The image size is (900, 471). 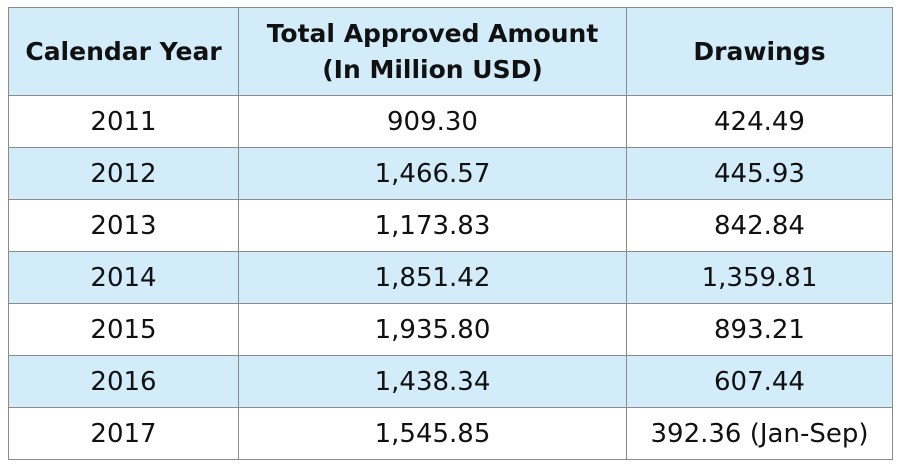 I want to click on cell-total-approved-amount: 1,935.80, so click(x=432, y=329).